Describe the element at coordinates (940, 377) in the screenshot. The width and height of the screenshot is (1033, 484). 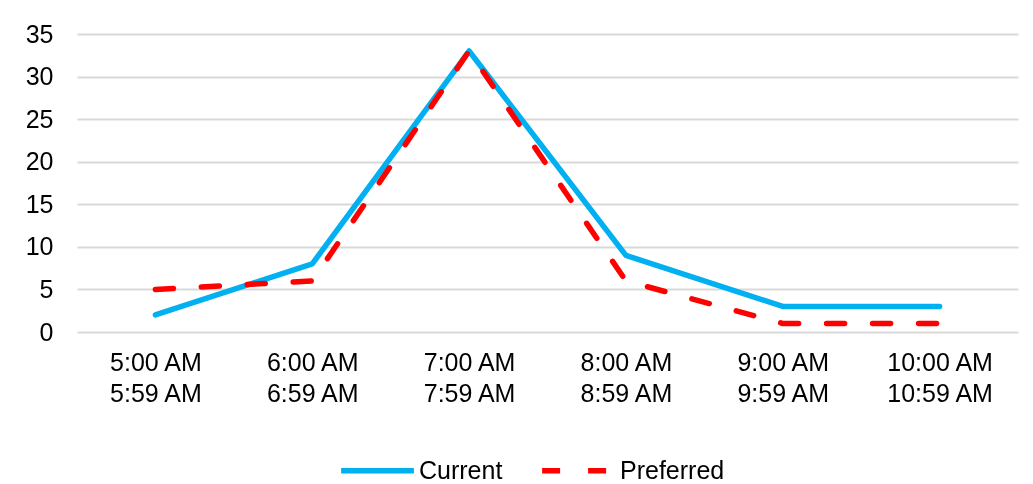
I see `x-tick-label: 10:00 AM 10:59 AM` at that location.